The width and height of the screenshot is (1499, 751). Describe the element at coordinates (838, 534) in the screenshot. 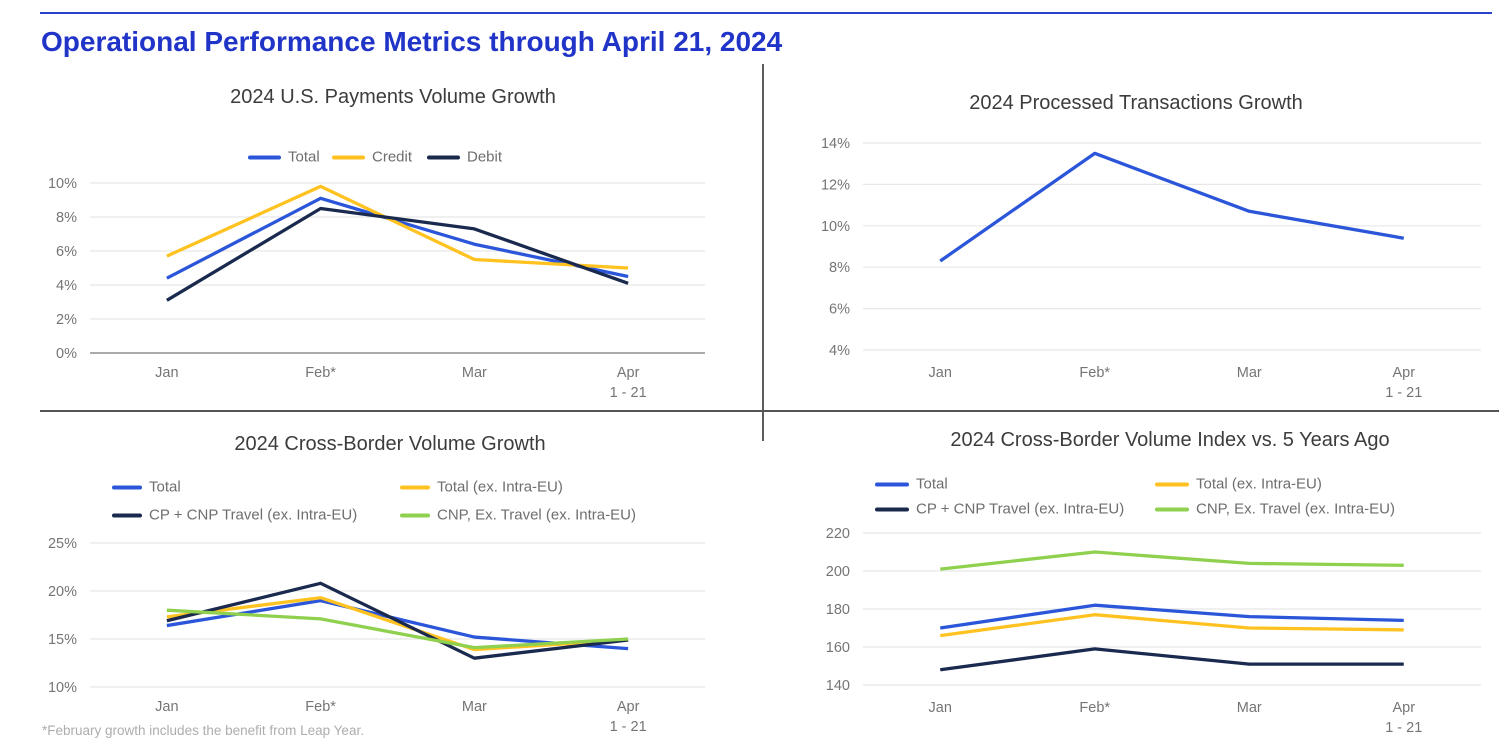

I see `y-tick-label: 220` at that location.